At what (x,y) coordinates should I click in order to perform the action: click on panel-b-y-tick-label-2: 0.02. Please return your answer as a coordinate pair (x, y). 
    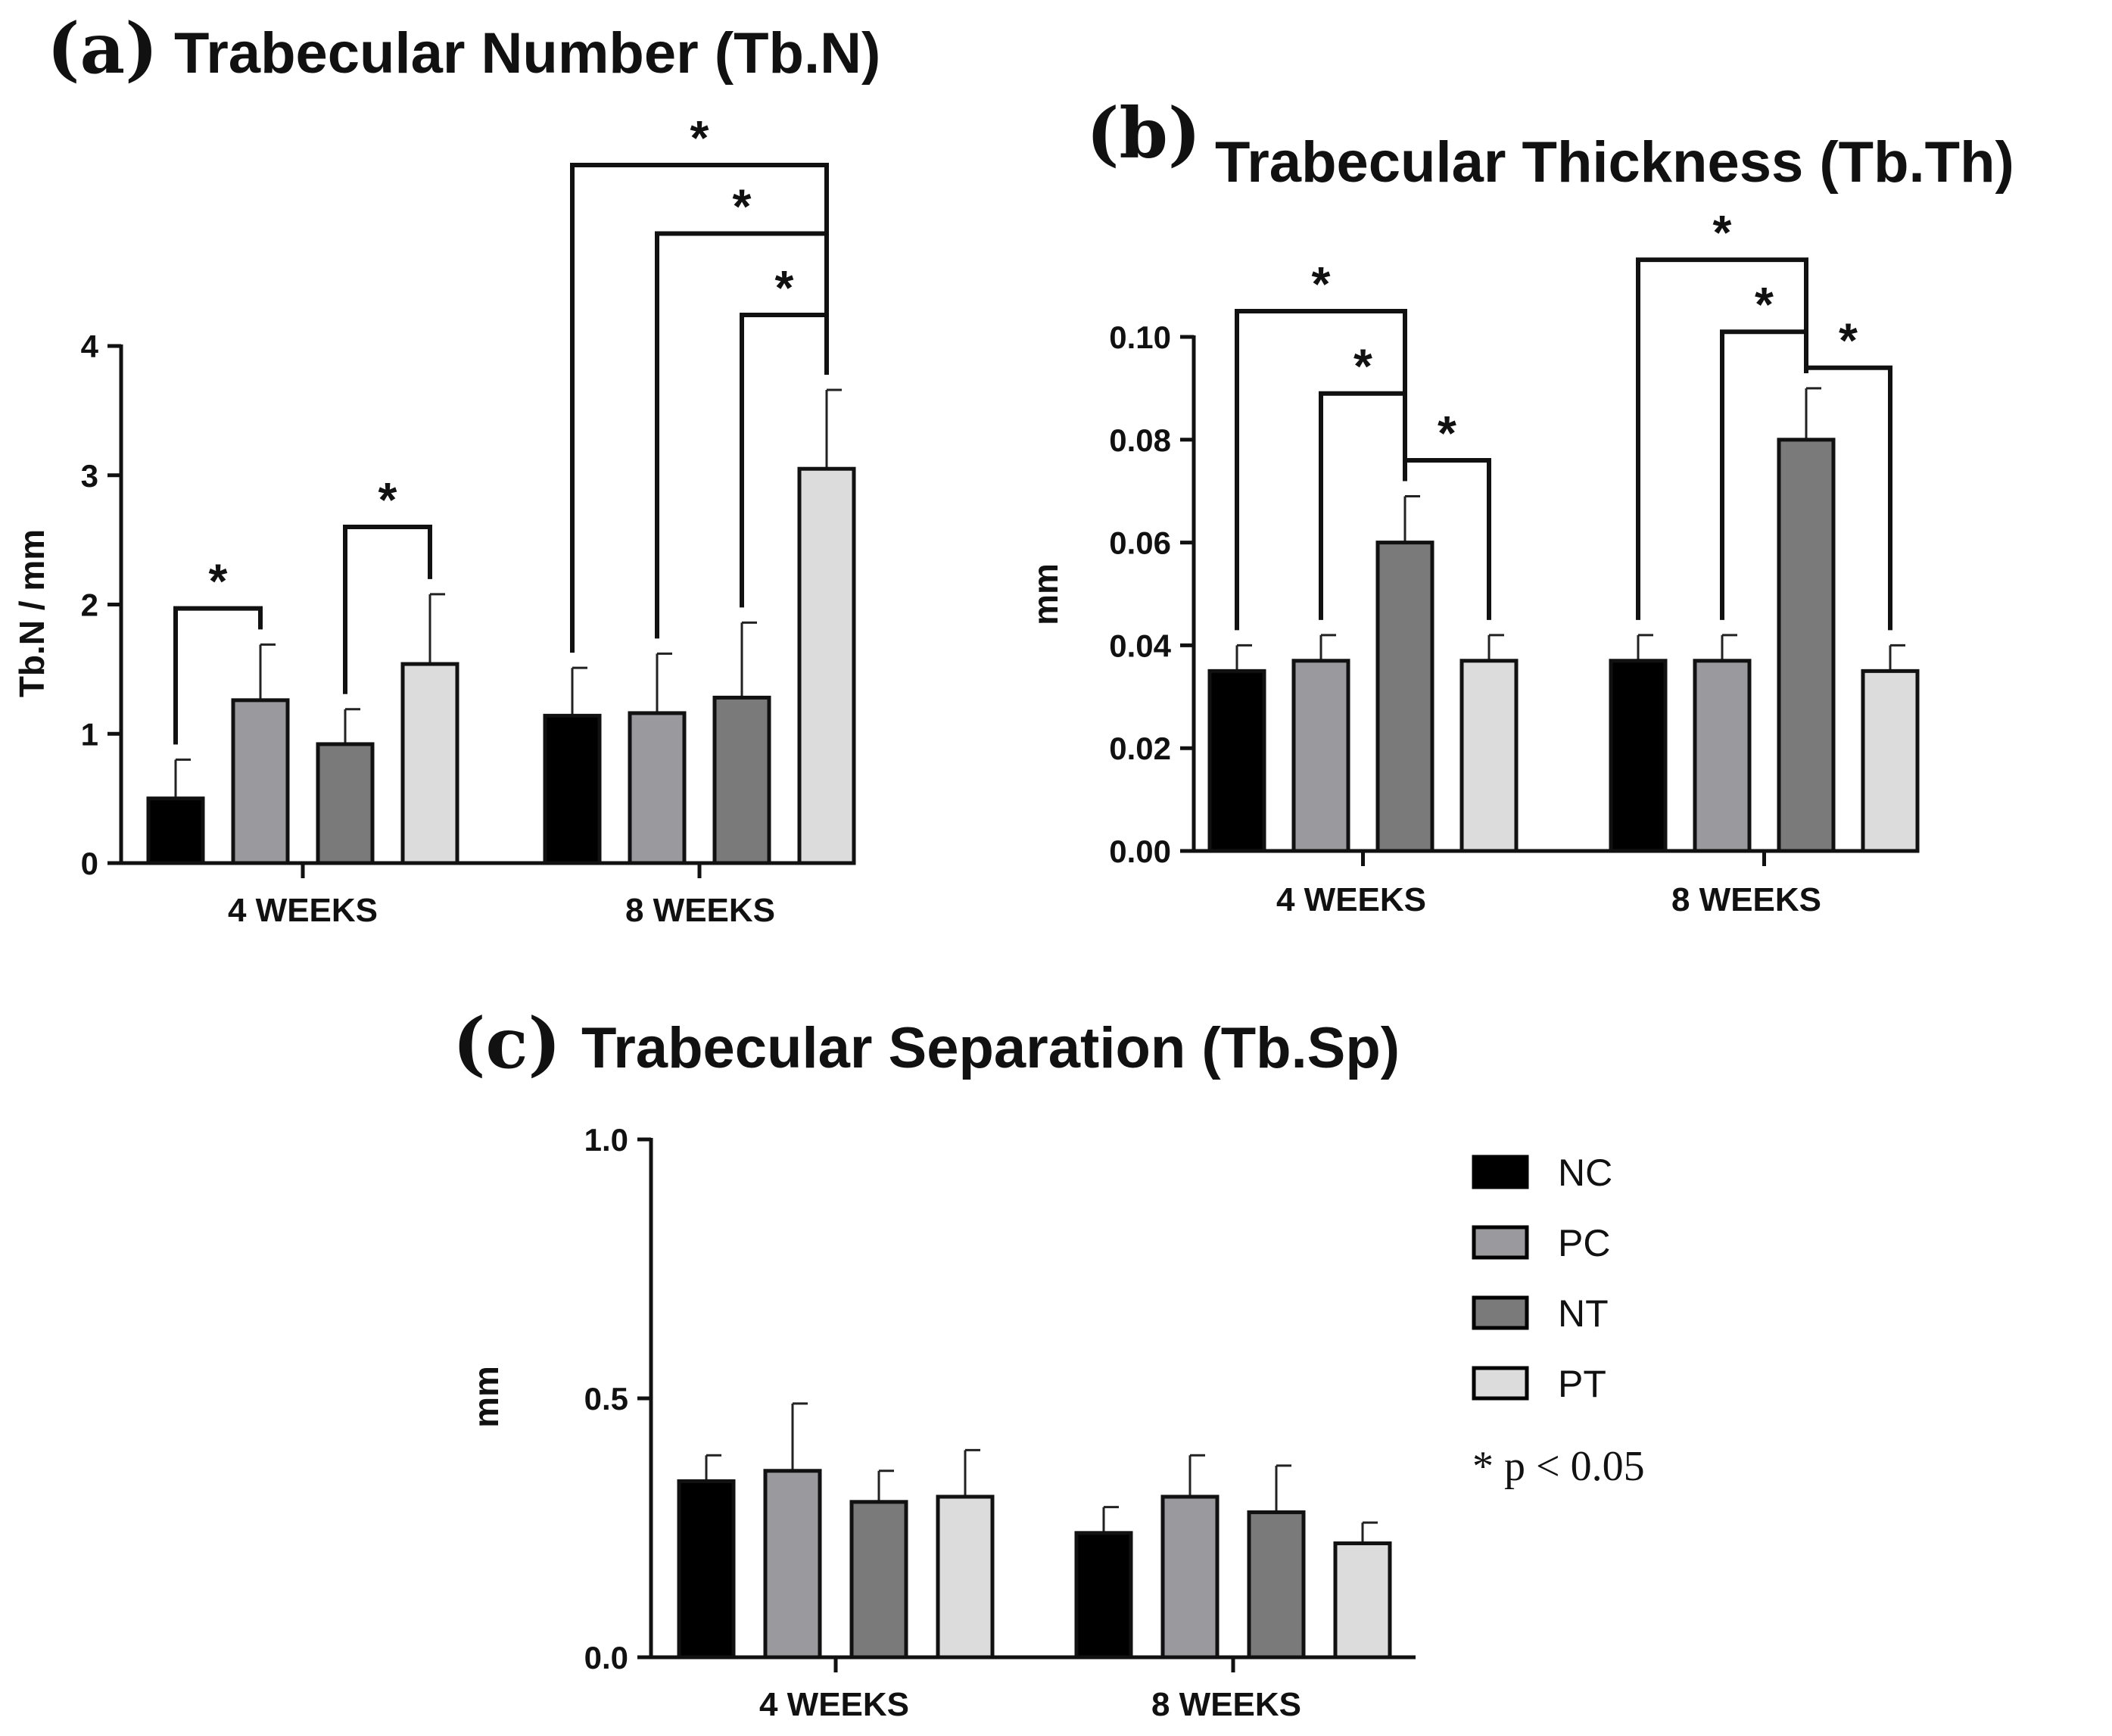
    Looking at the image, I should click on (1140, 748).